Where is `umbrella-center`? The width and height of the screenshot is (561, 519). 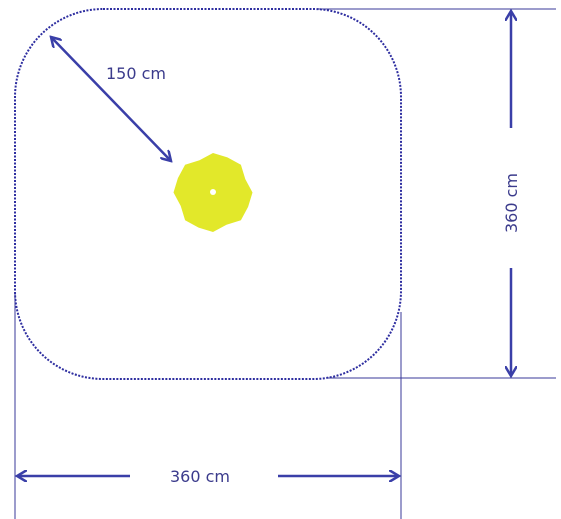
umbrella-center is located at coordinates (213, 192).